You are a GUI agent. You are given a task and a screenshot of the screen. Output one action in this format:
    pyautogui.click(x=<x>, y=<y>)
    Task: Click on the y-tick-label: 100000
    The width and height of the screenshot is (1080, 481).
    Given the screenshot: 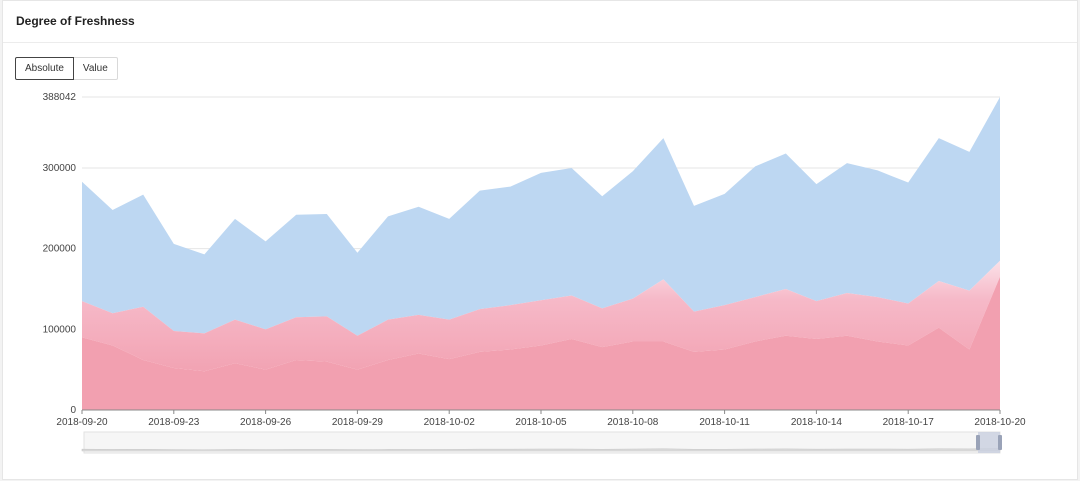 What is the action you would take?
    pyautogui.click(x=60, y=329)
    